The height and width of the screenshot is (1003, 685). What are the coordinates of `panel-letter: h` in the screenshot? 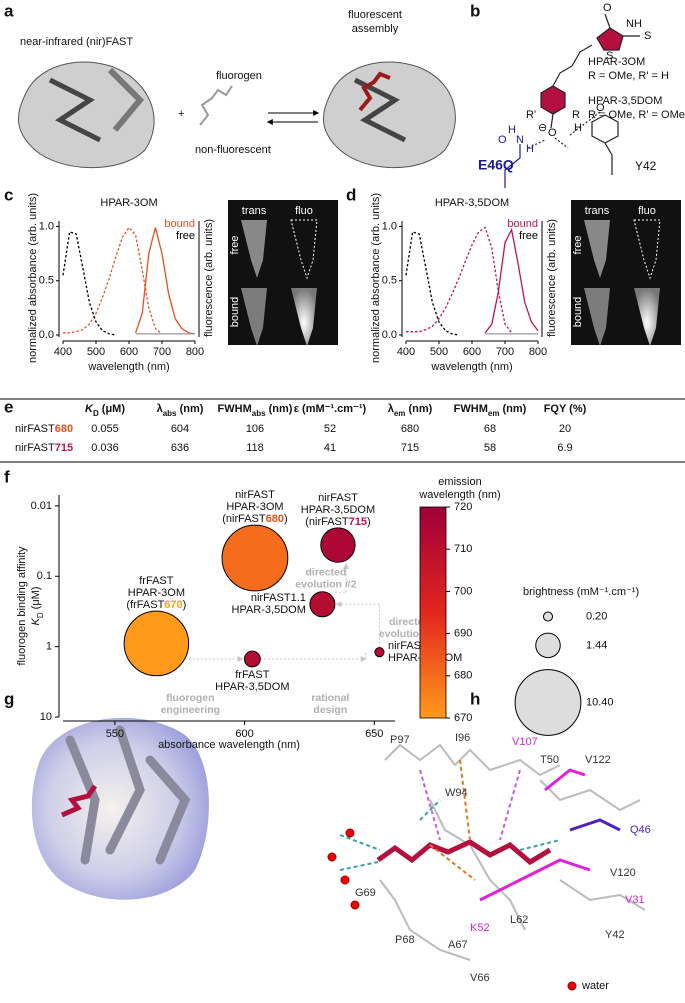 It's located at (475, 698).